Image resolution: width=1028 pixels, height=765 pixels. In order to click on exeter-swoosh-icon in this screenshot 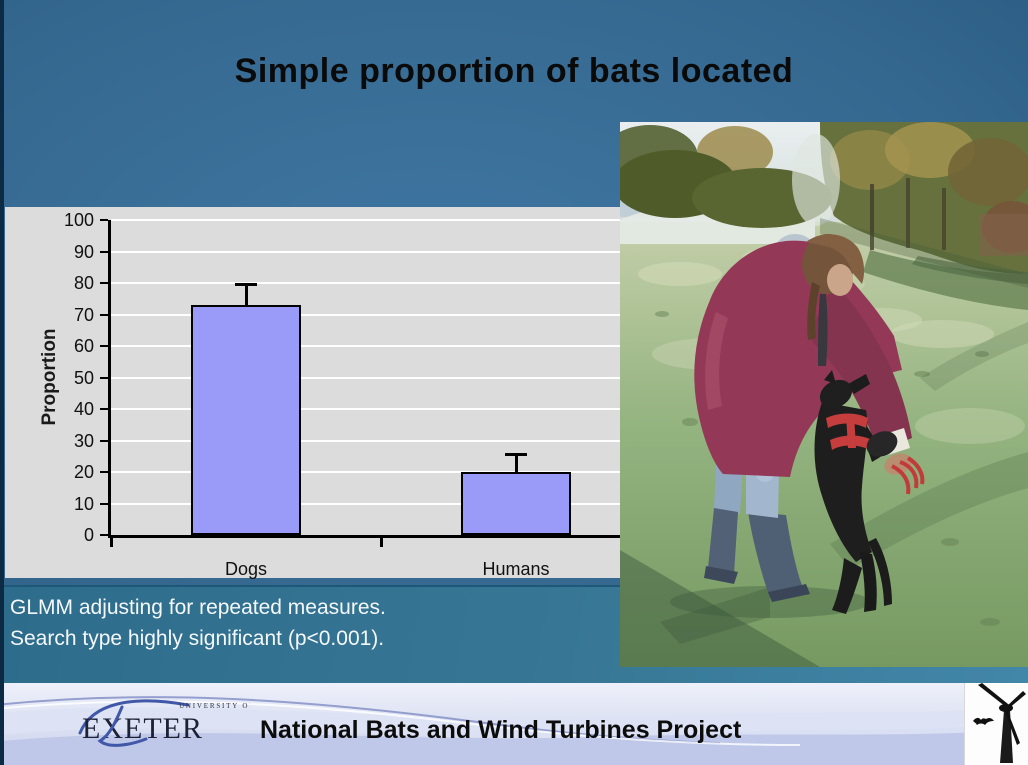, I will do `click(134, 717)`.